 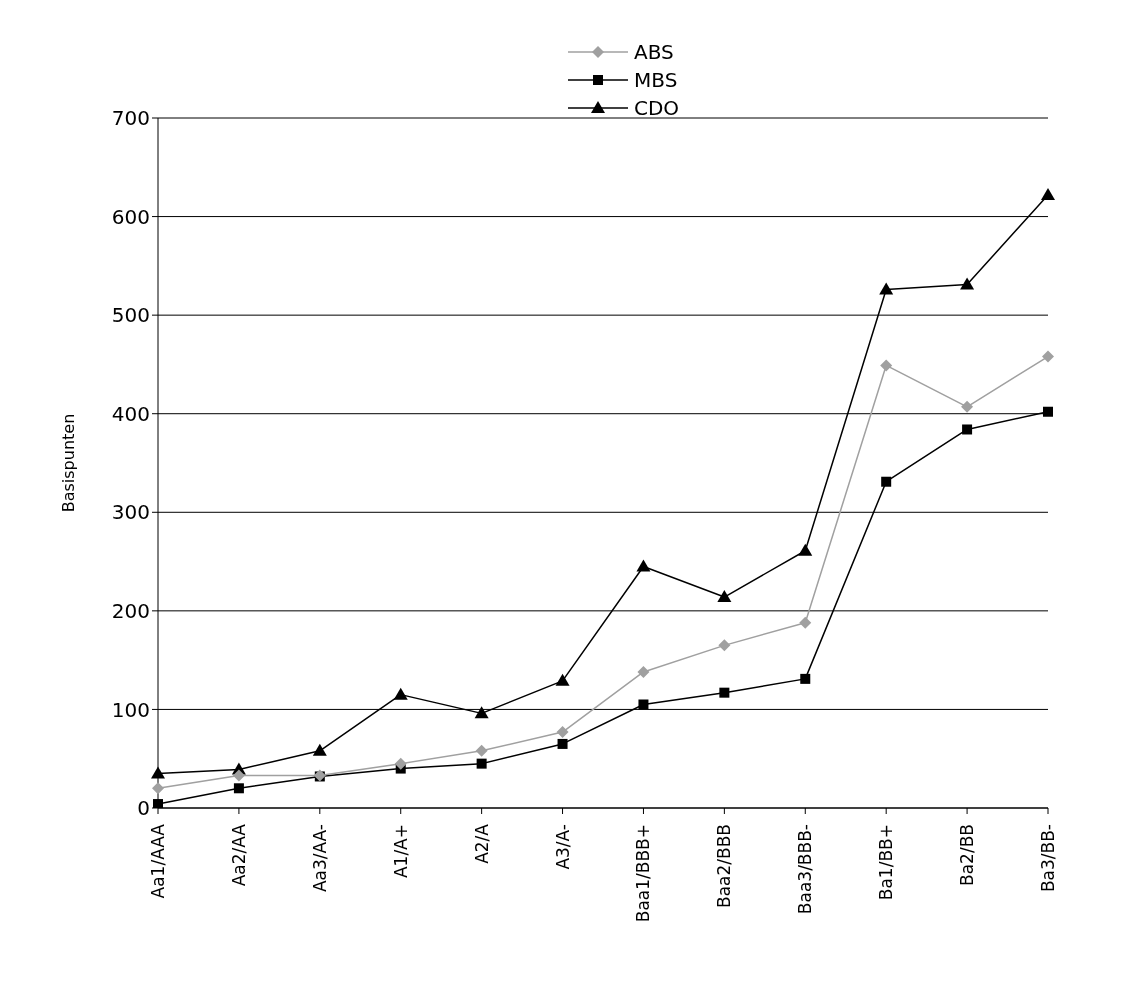 What do you see at coordinates (400, 851) in the screenshot?
I see `x-tick-label: A1/A+` at bounding box center [400, 851].